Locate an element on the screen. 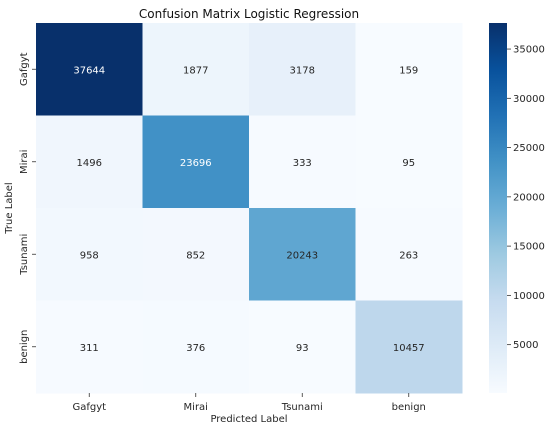  colorbar-ticks: 5000 10000 15000 20000 25000 30000 35000 is located at coordinates (526, 198).